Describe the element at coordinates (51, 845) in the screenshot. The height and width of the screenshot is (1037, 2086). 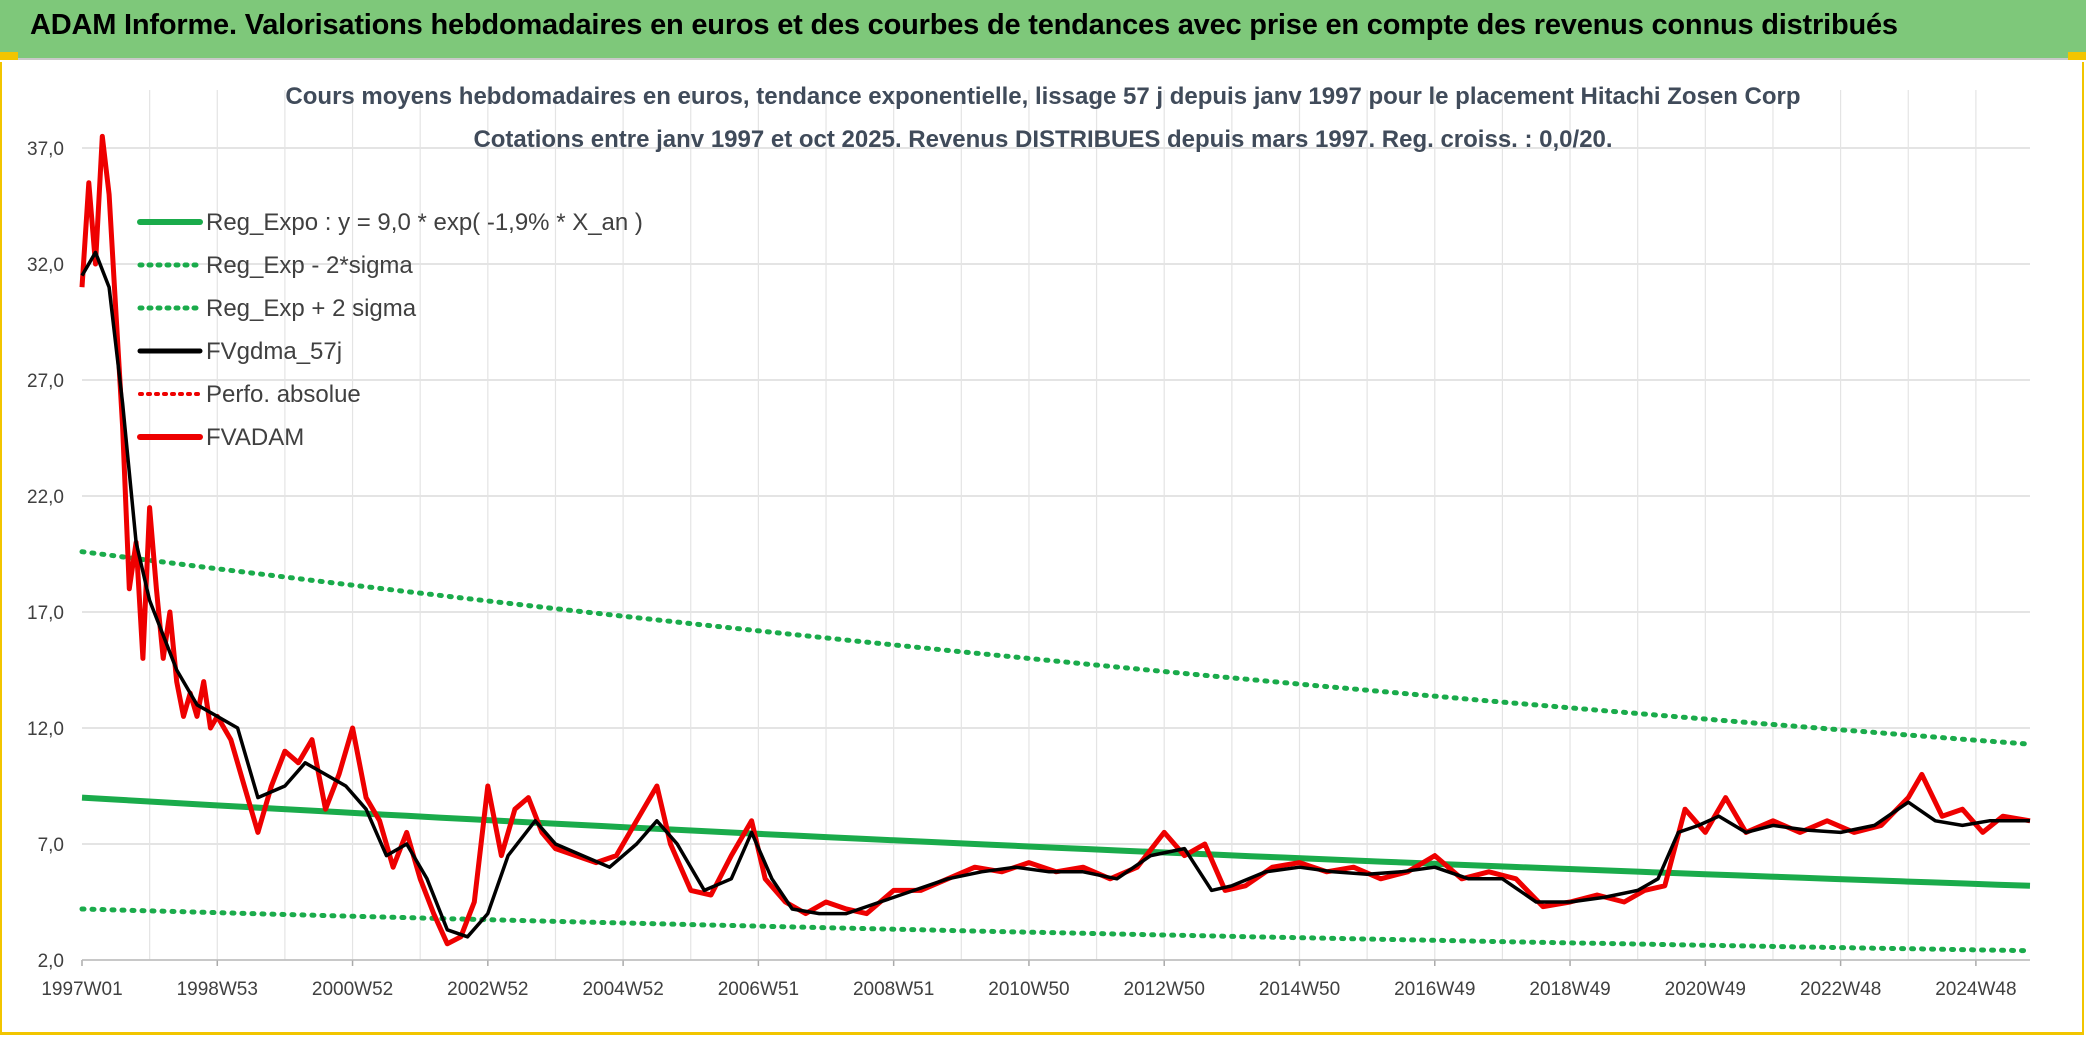
I see `y-tick-label: 7,0` at that location.